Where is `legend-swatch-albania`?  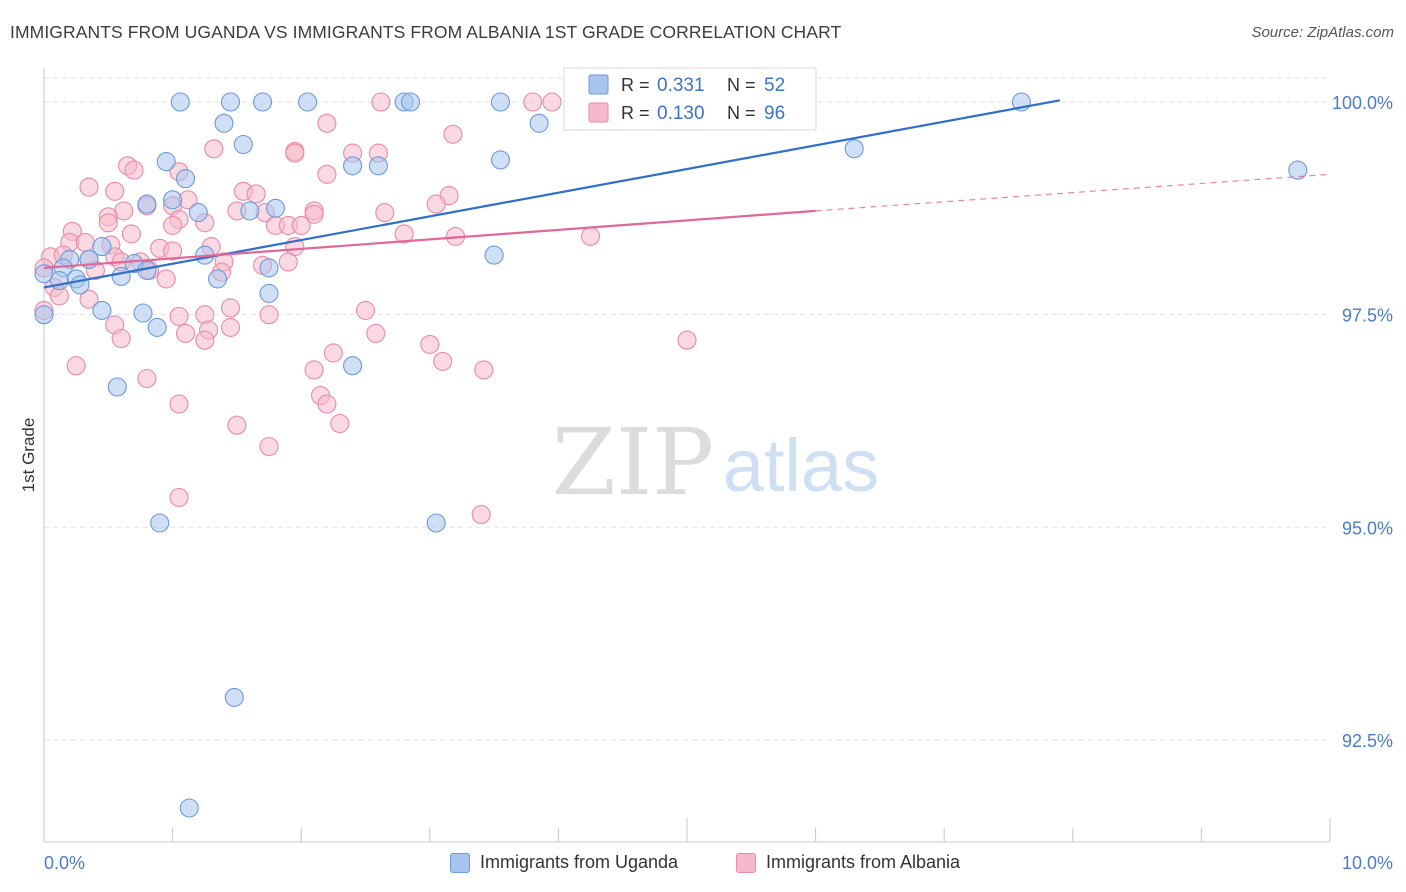 legend-swatch-albania is located at coordinates (598, 112).